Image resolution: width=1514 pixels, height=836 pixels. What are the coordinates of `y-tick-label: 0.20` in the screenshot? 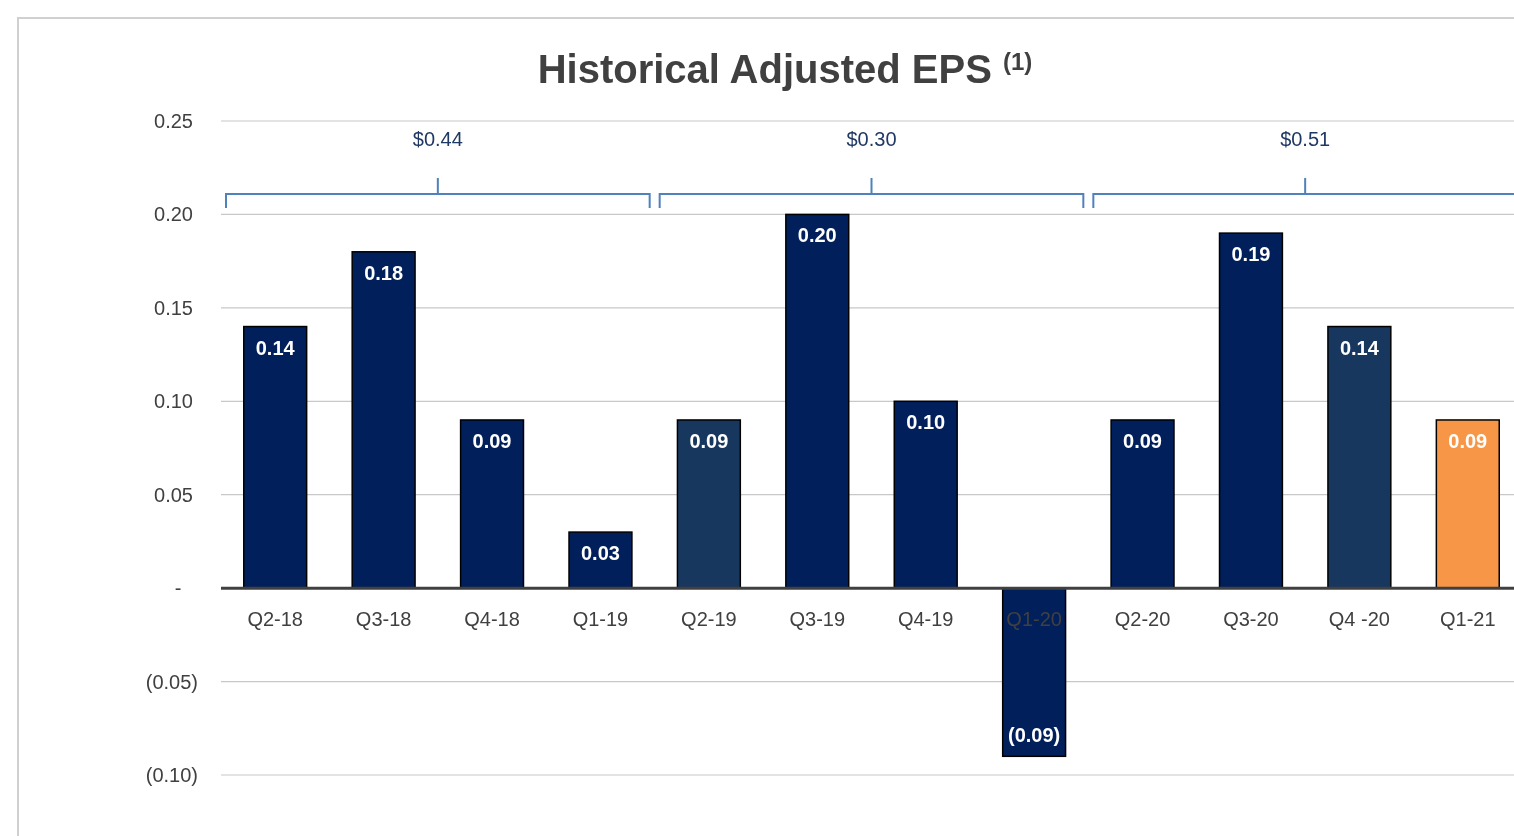 It's located at (173, 214).